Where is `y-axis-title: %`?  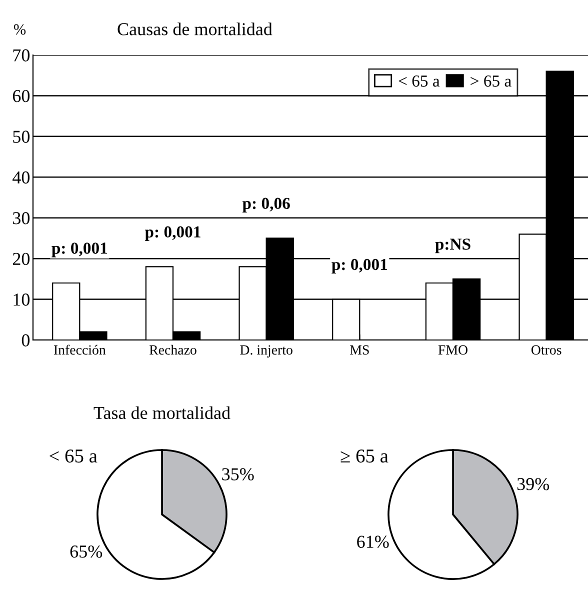 y-axis-title: % is located at coordinates (20, 29).